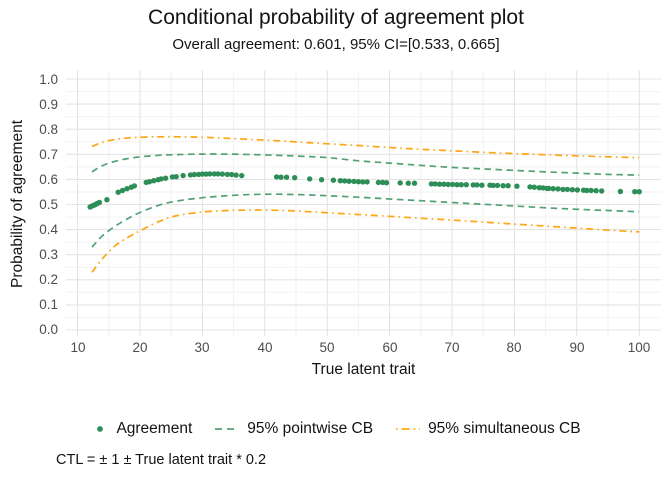 The height and width of the screenshot is (480, 672). I want to click on x-tick-label: 80, so click(514, 347).